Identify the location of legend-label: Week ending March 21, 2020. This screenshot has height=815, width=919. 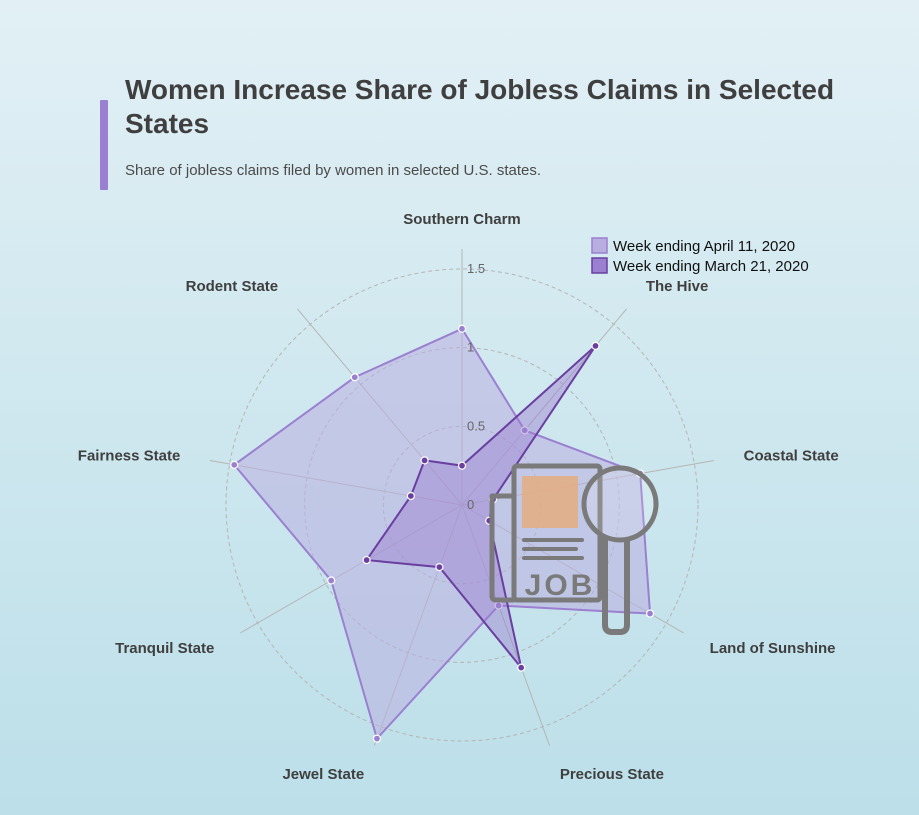
(711, 266).